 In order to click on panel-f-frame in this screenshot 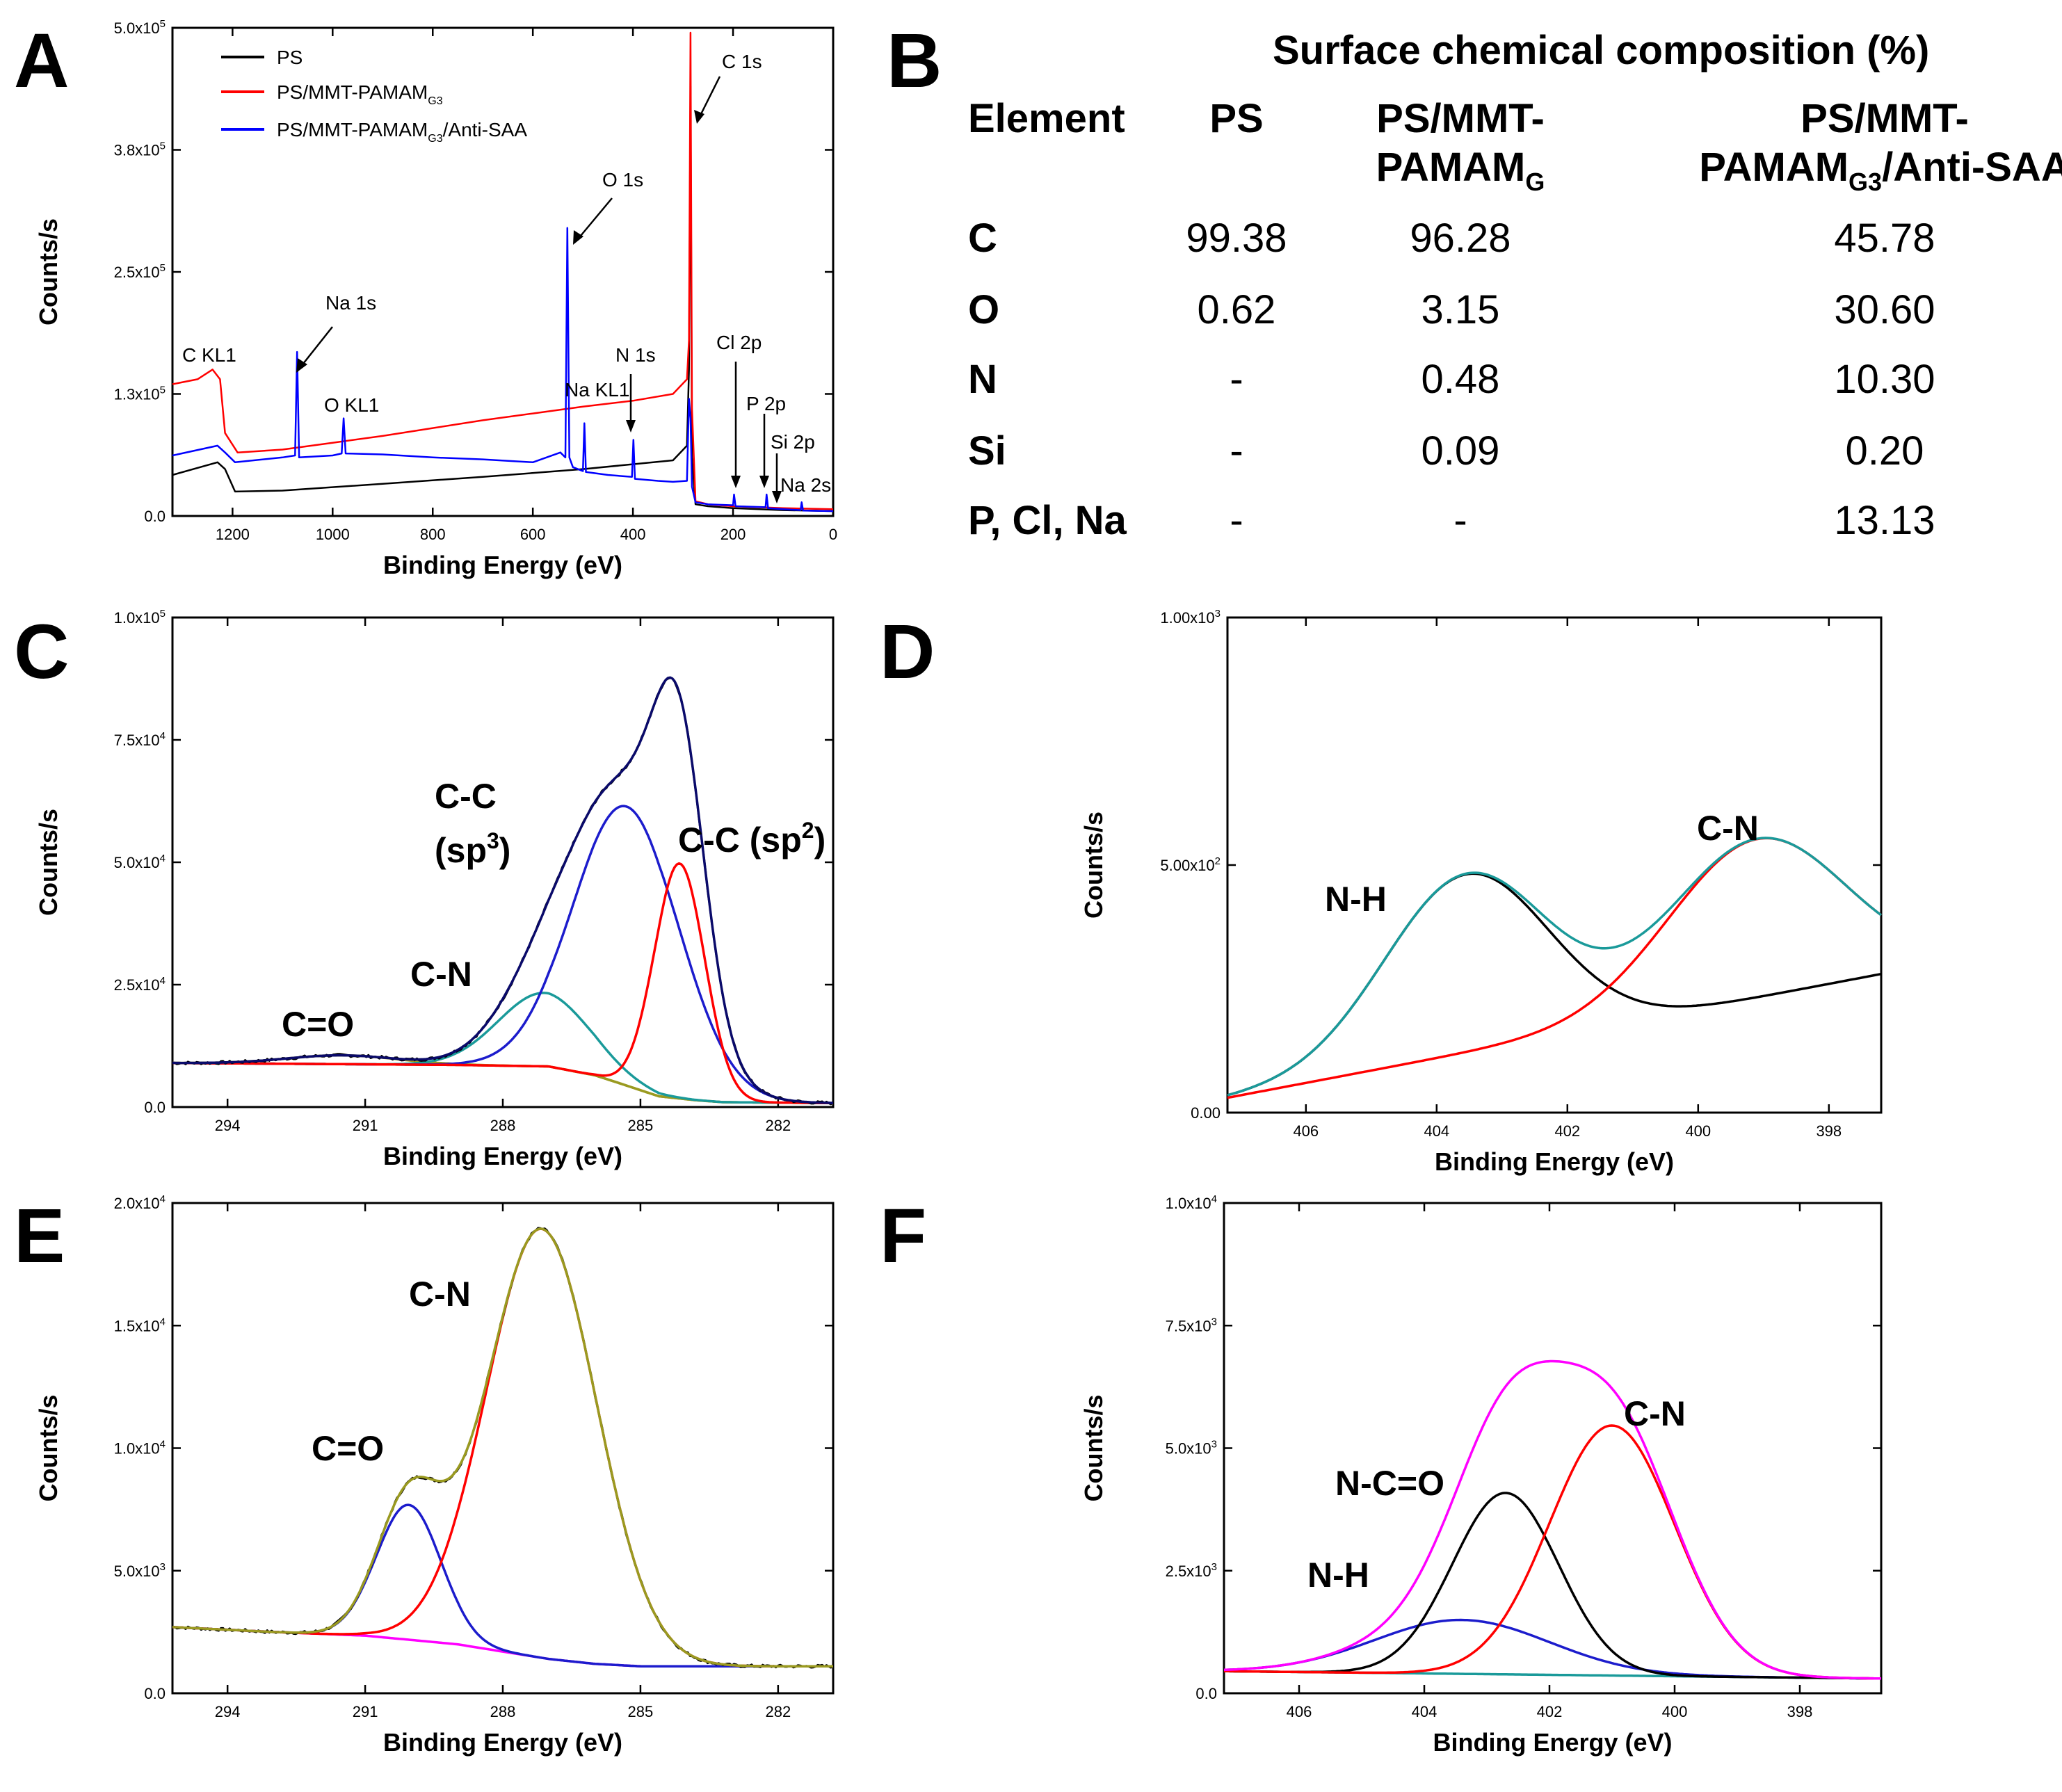, I will do `click(1553, 1449)`.